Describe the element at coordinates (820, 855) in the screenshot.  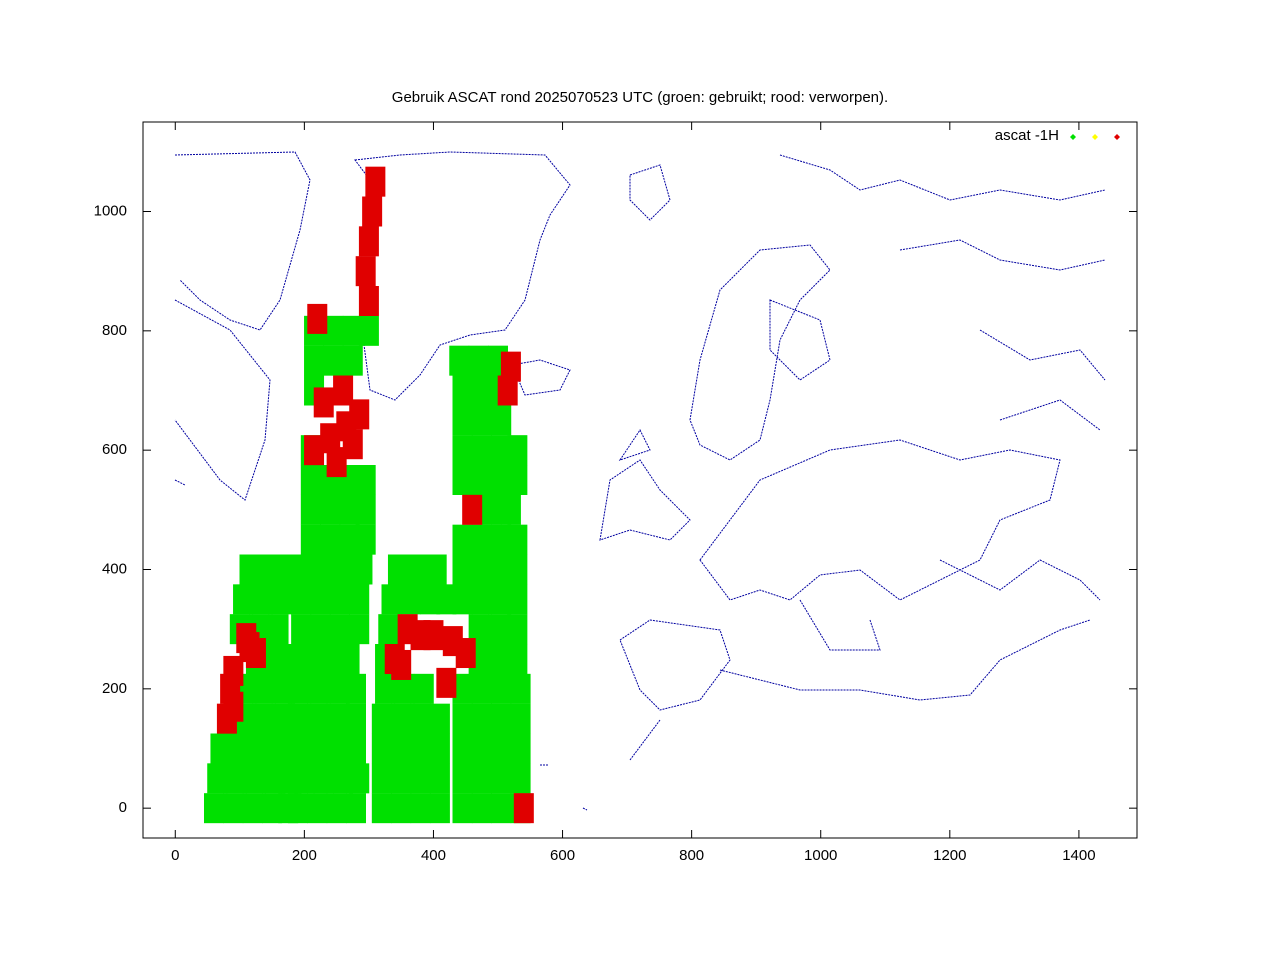
I see `x-tick-label: 1000` at that location.